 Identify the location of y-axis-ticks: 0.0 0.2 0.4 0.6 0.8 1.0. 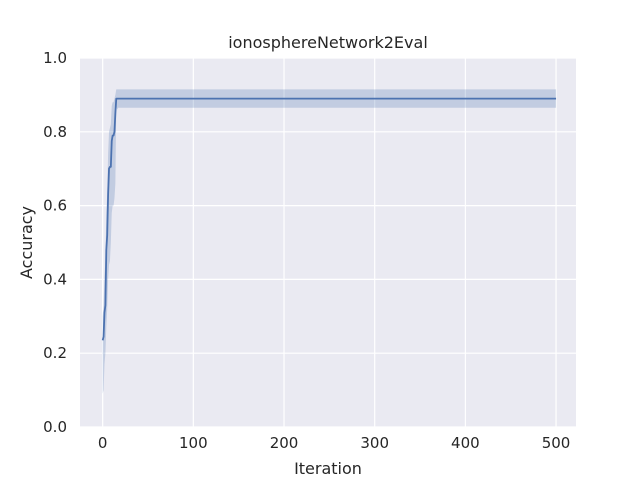
(55, 242).